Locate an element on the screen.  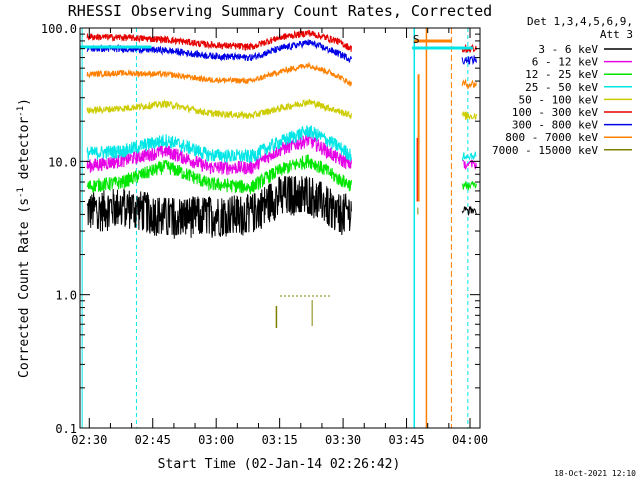
legend-label: 25 - 50 keV is located at coordinates (561, 87).